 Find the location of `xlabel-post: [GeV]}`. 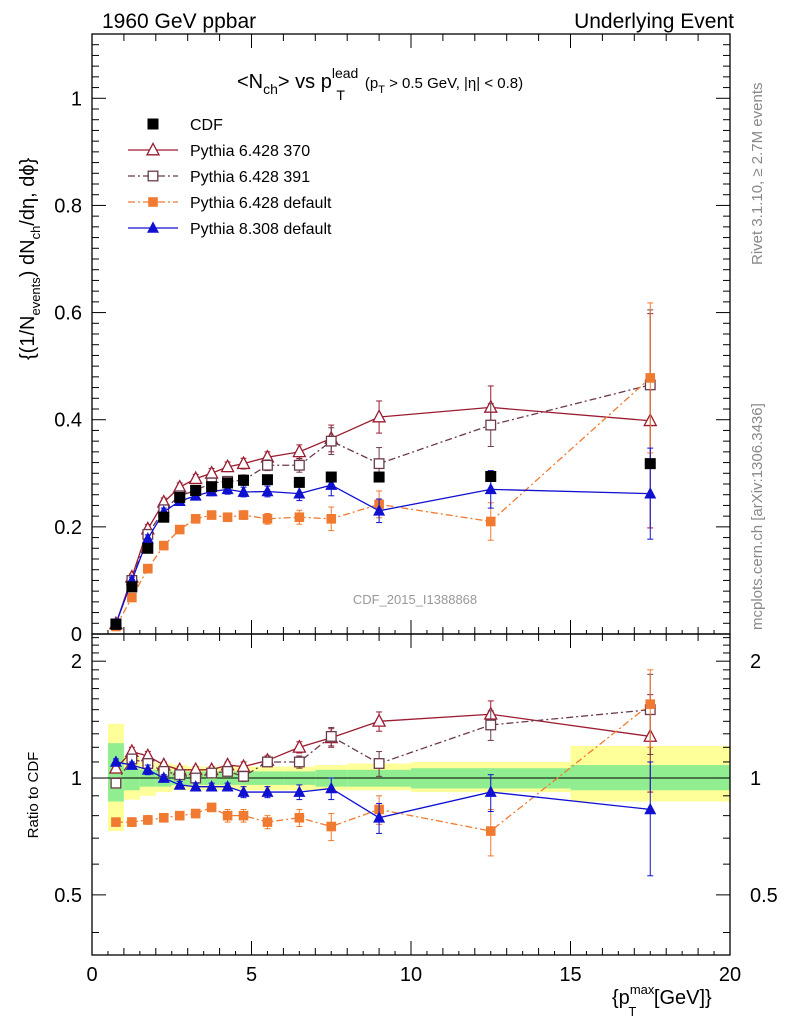

xlabel-post: [GeV]} is located at coordinates (680, 998).